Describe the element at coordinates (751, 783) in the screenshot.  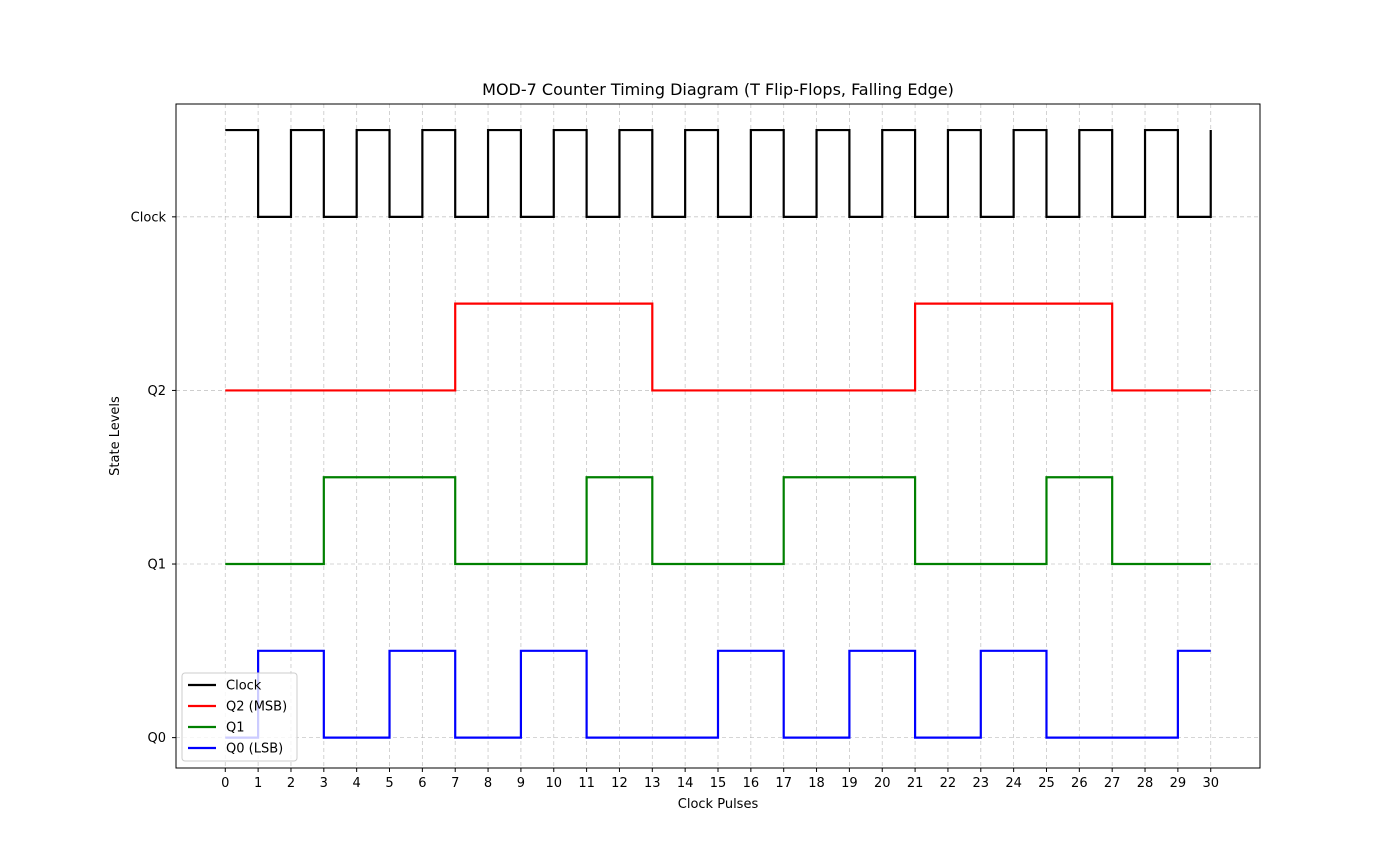
I see `x-tick-label: 16` at that location.